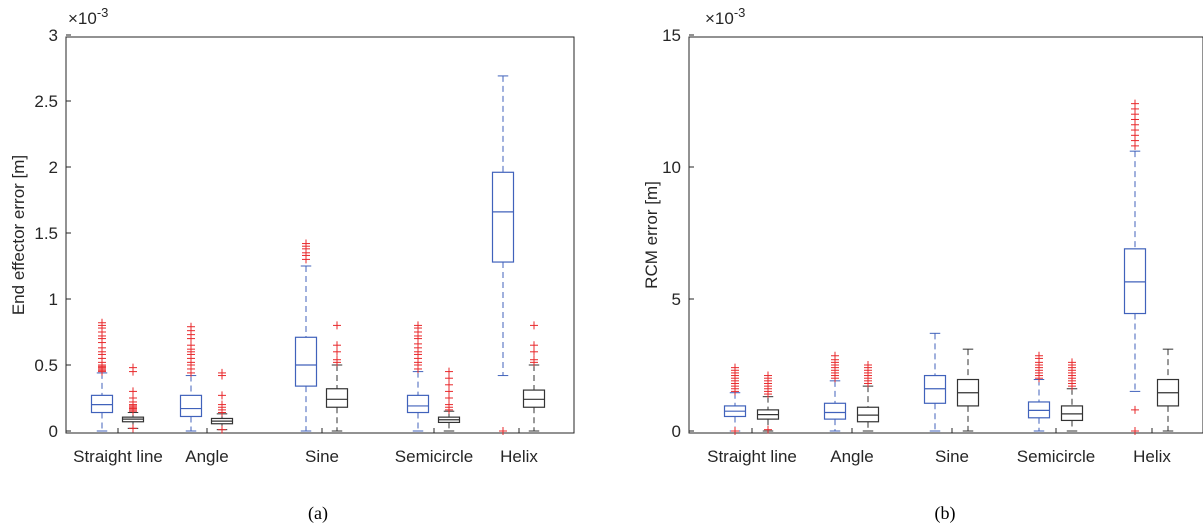  What do you see at coordinates (678, 233) in the screenshot?
I see `y-axis-b: 0 5 10 15` at bounding box center [678, 233].